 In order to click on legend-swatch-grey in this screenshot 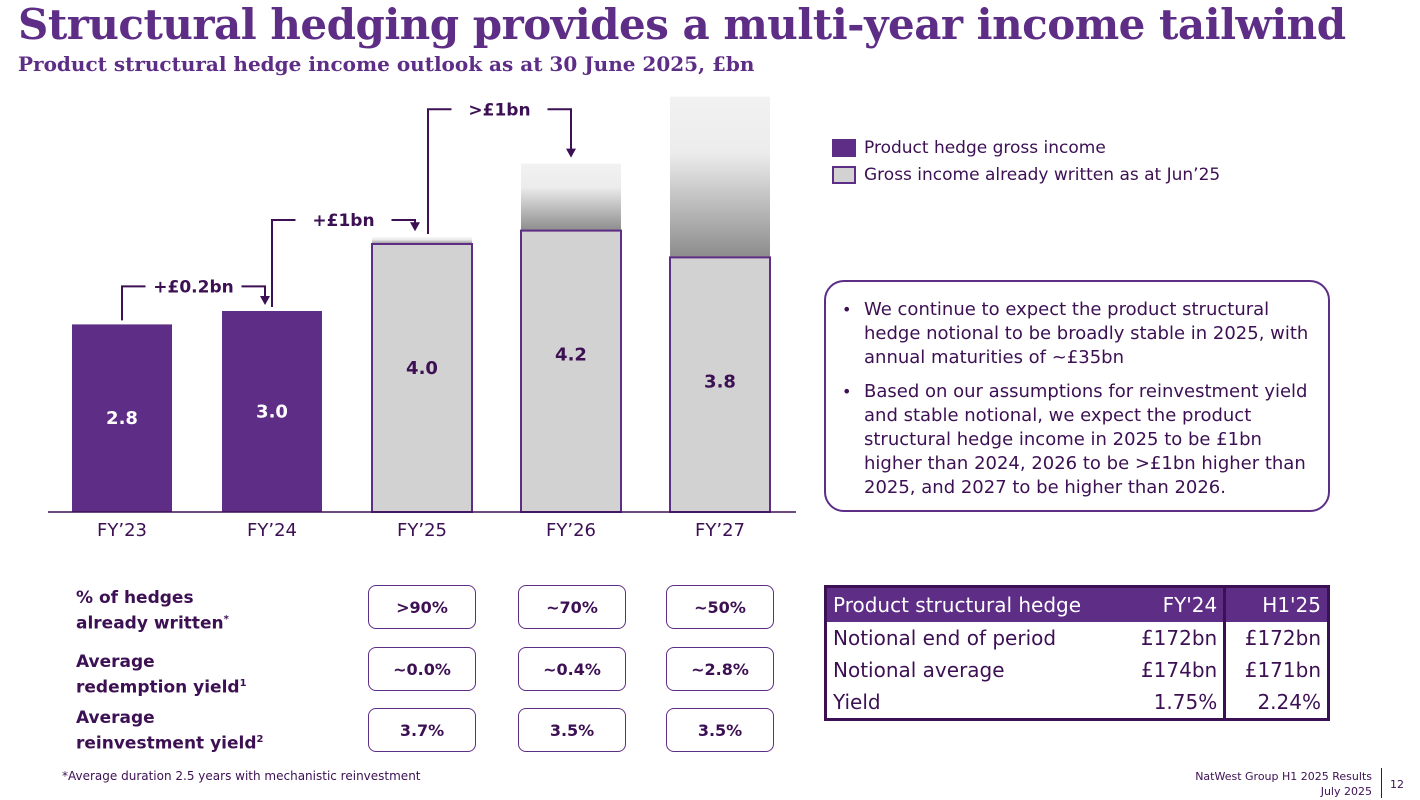, I will do `click(844, 174)`.